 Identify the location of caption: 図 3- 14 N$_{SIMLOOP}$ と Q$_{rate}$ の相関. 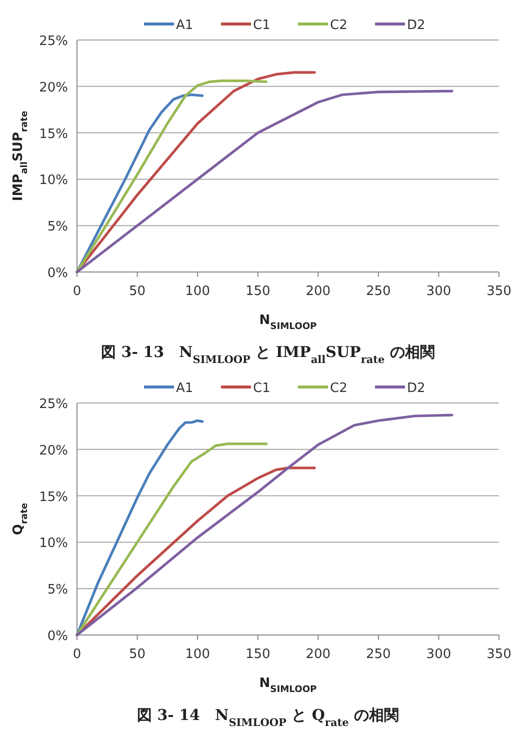
(268, 717).